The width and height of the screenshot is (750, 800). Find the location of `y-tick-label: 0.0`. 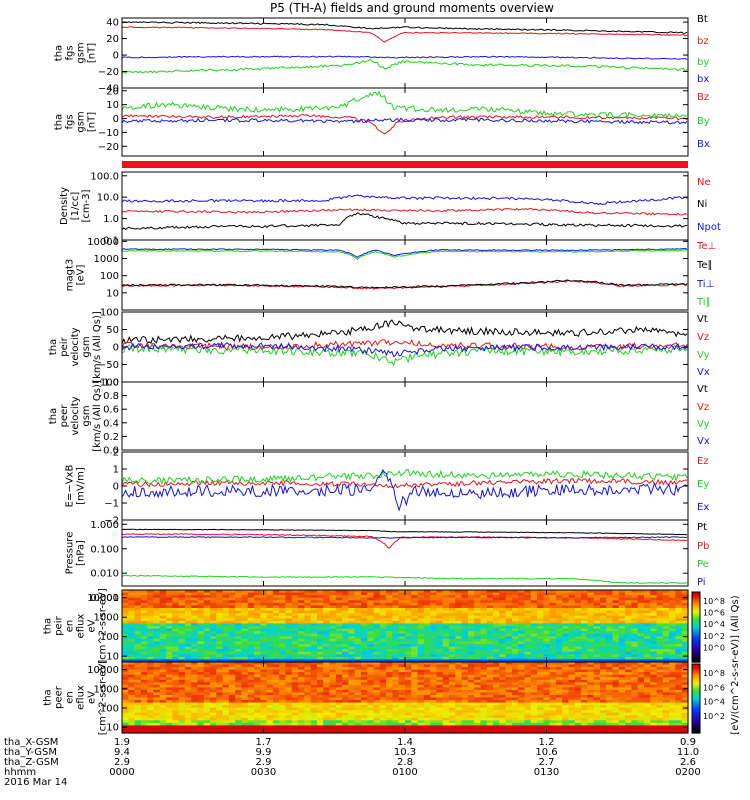

y-tick-label: 0.0 is located at coordinates (111, 451).